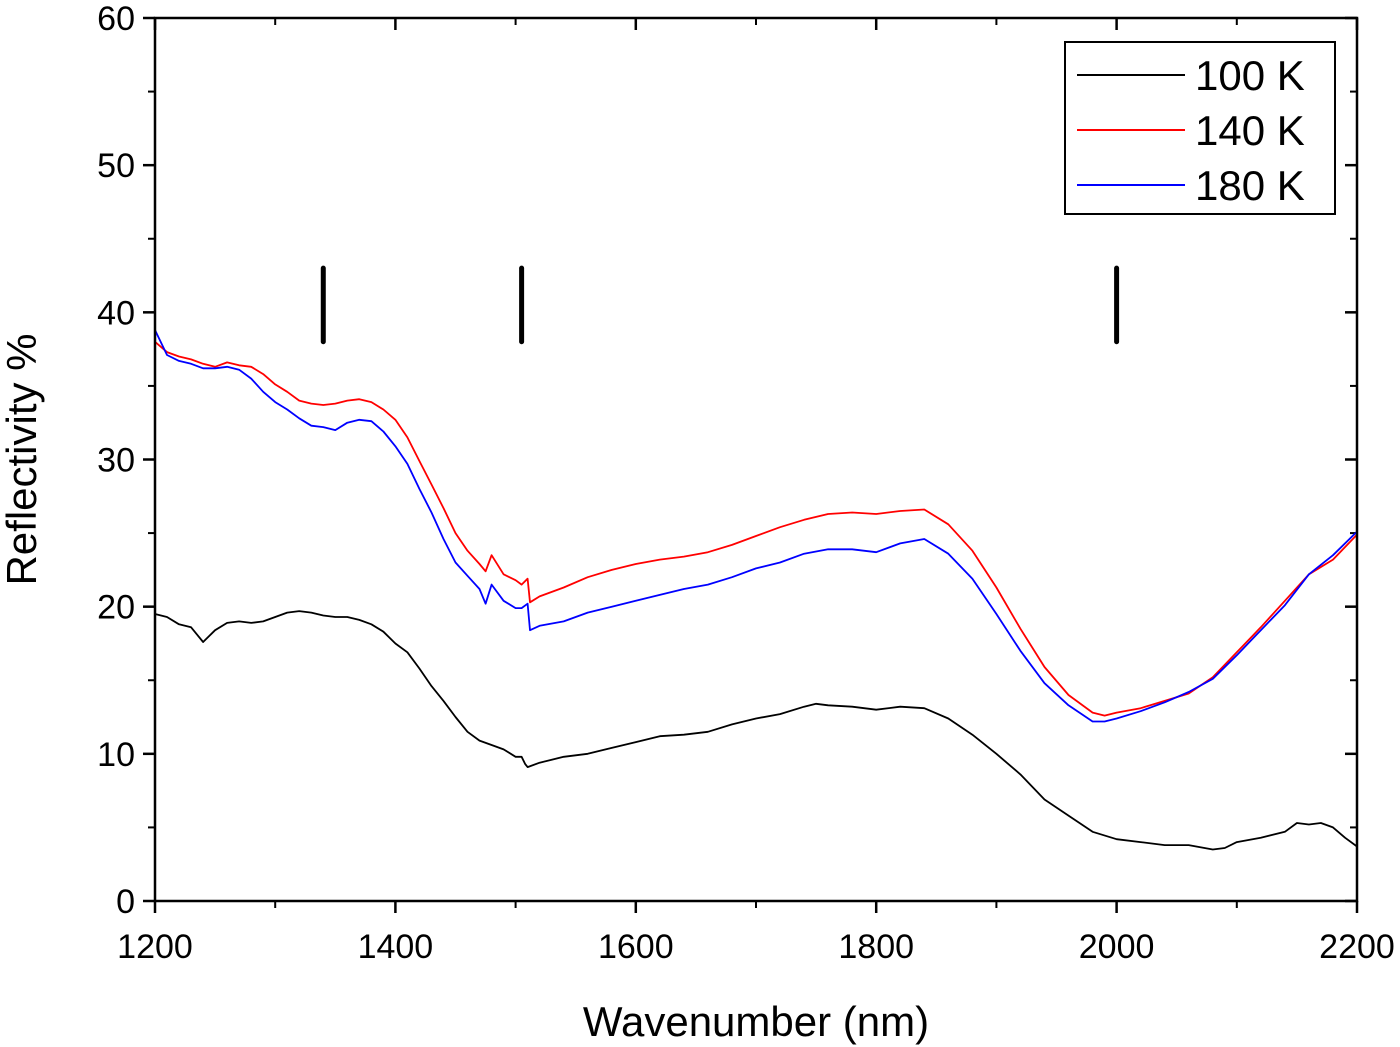  I want to click on x-tick-label: 1600, so click(636, 947).